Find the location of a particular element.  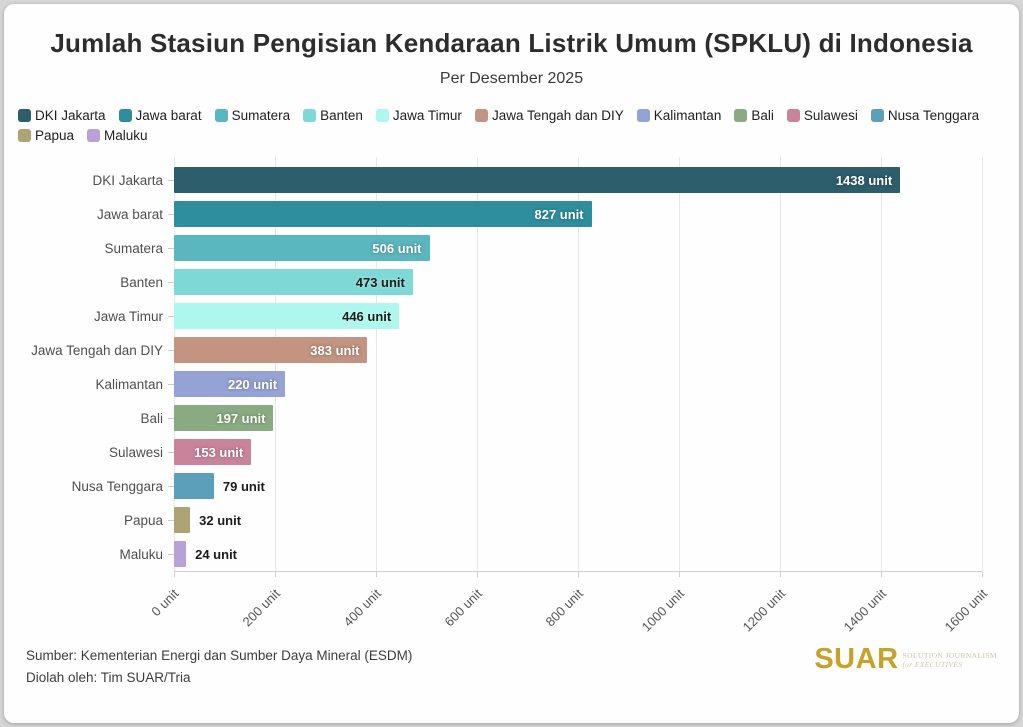

bar-row: Jawa Timur 446 unit is located at coordinates (511, 316).